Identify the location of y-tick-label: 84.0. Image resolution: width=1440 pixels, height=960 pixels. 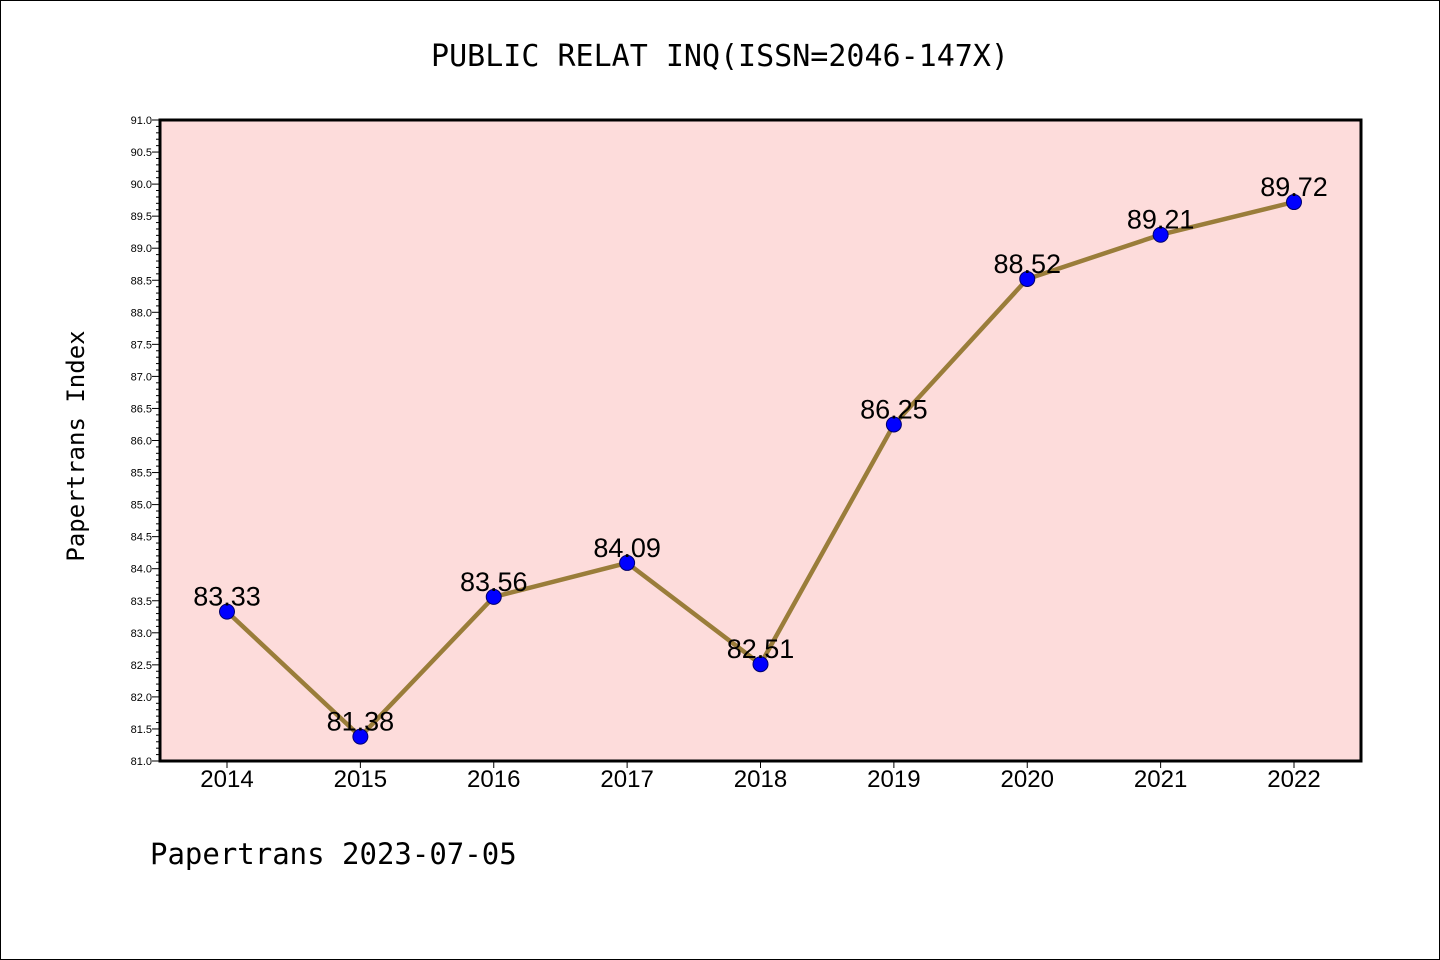
(141, 570).